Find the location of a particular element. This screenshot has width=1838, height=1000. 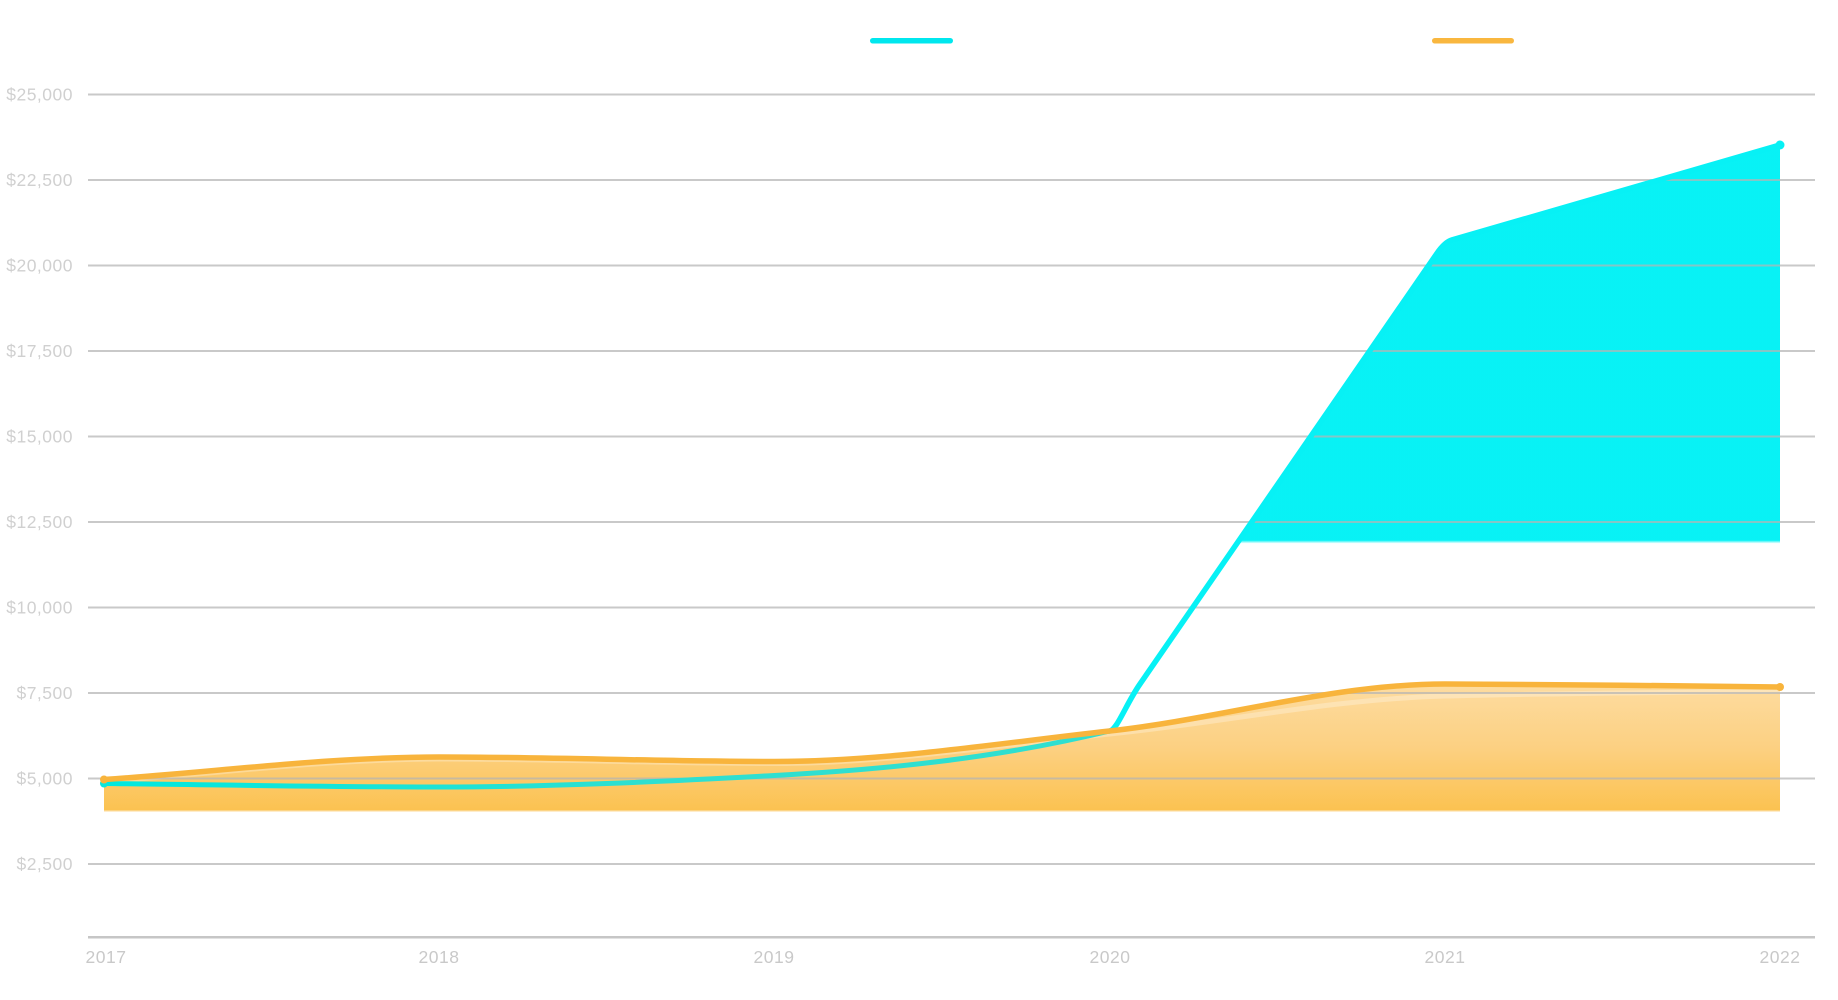

svg-text: $22,500 is located at coordinates (39, 180).